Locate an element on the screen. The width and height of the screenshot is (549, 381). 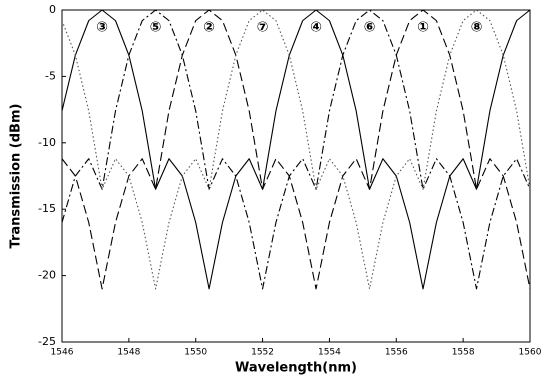
x-tick-label: 1554 is located at coordinates (329, 353).